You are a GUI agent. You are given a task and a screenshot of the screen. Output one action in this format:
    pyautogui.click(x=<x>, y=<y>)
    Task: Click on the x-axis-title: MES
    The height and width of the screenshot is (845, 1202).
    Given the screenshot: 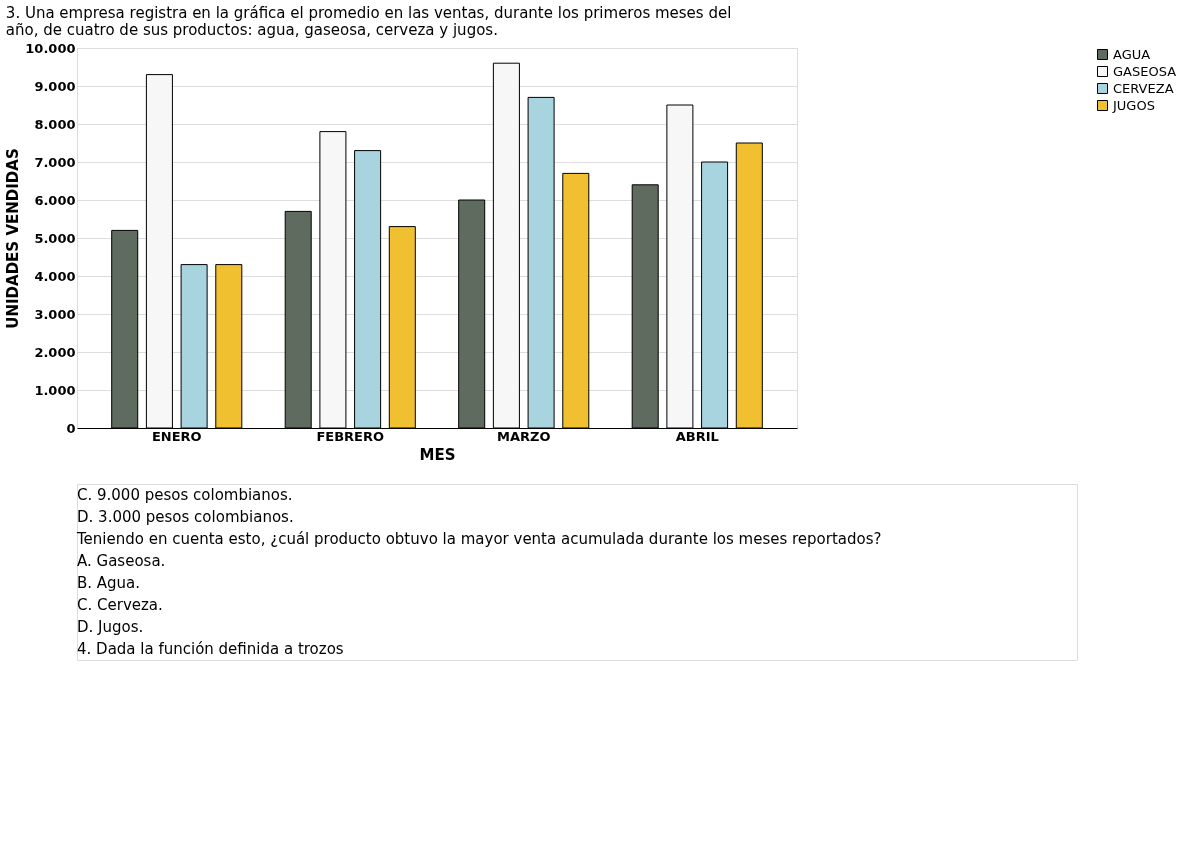 What is the action you would take?
    pyautogui.click(x=437, y=454)
    